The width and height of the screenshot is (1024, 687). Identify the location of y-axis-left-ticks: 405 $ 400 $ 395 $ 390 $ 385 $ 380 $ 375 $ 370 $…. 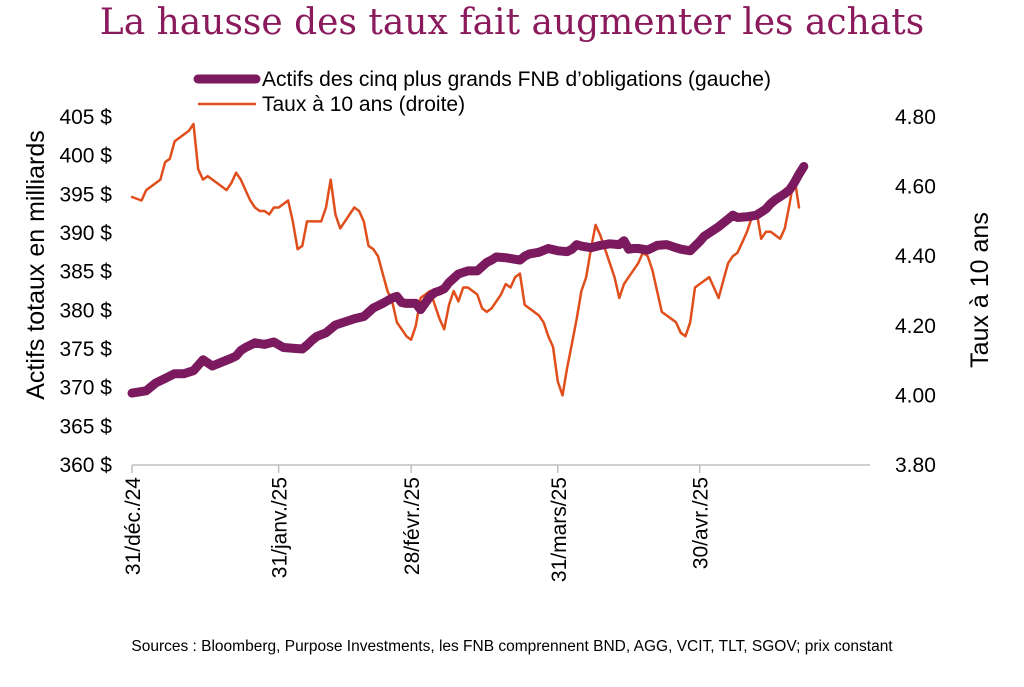
(85, 291).